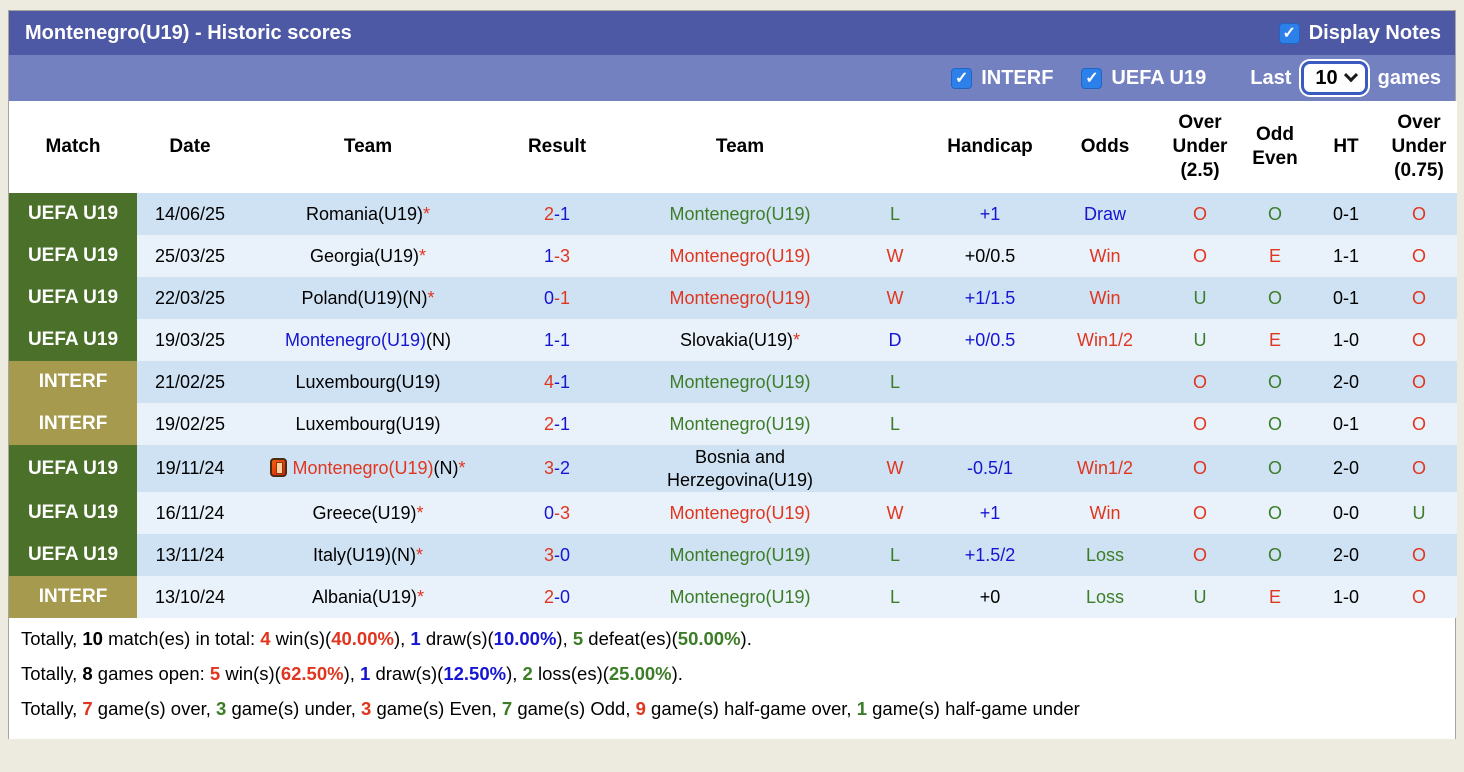  Describe the element at coordinates (1326, 77) in the screenshot. I see `last-games-value: 10` at that location.